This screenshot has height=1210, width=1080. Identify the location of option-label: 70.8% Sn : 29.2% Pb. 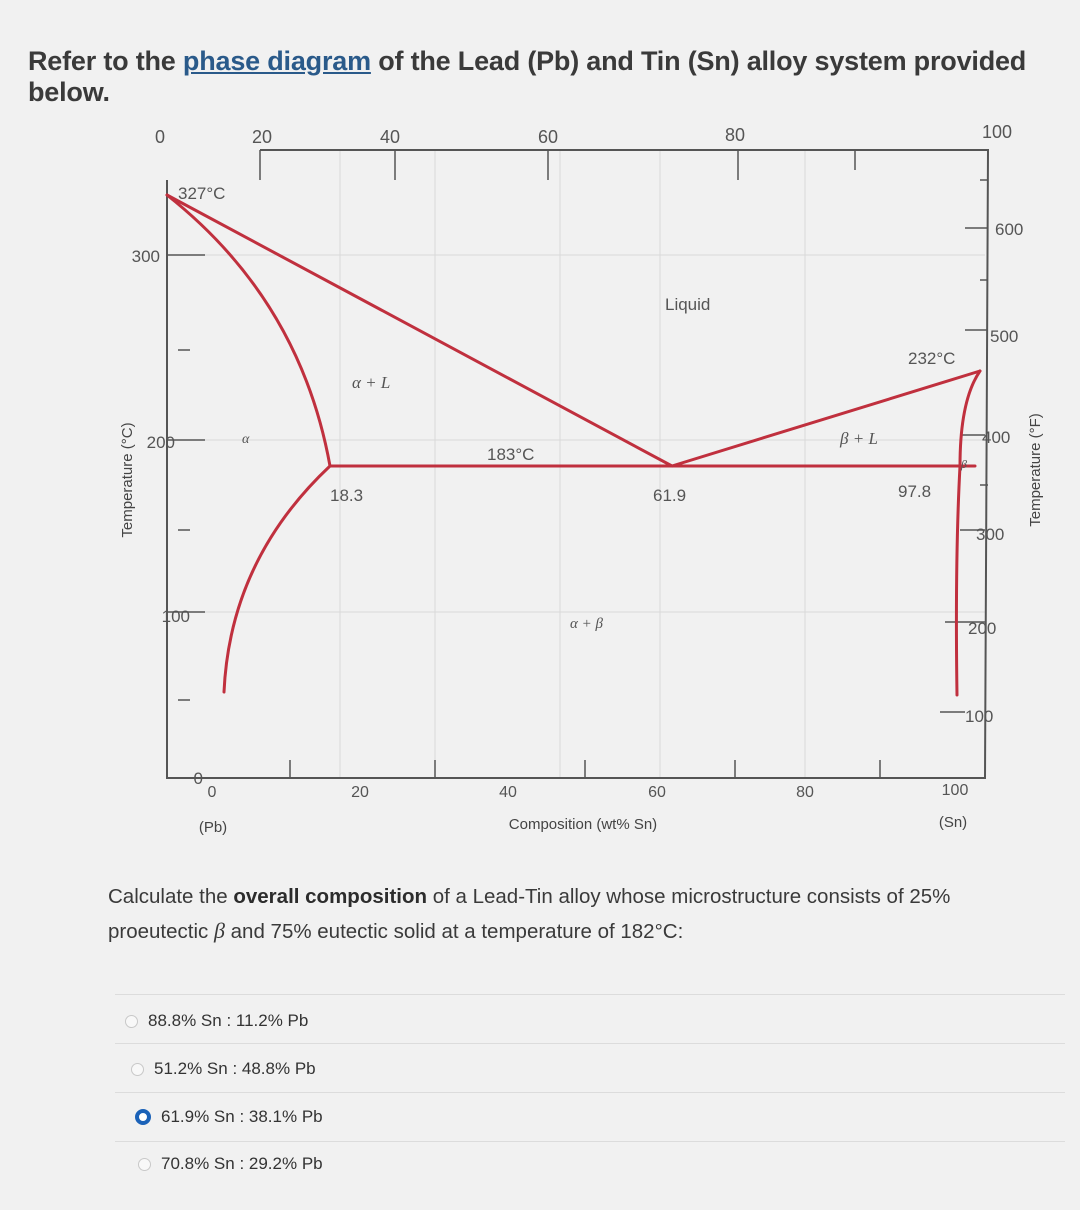
(242, 1163).